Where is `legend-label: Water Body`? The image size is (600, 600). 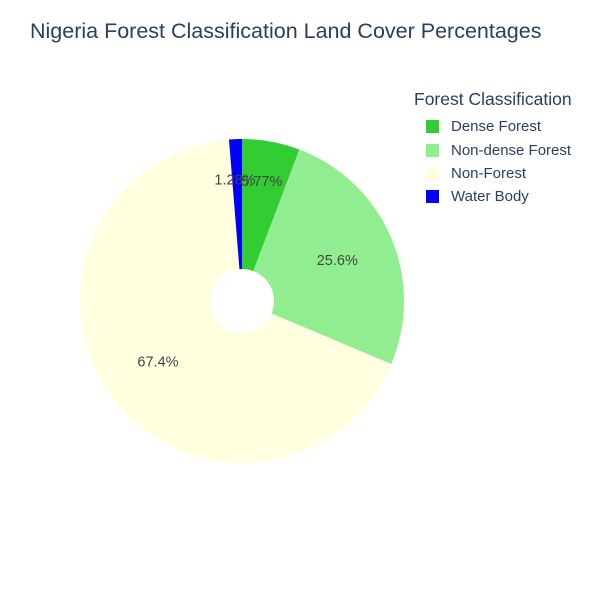 legend-label: Water Body is located at coordinates (490, 197).